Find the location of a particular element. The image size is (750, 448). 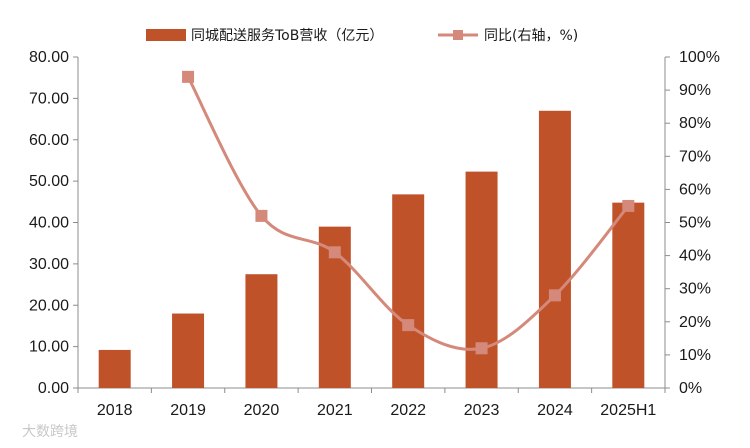

right-axis-tick-label: 60% is located at coordinates (695, 189).